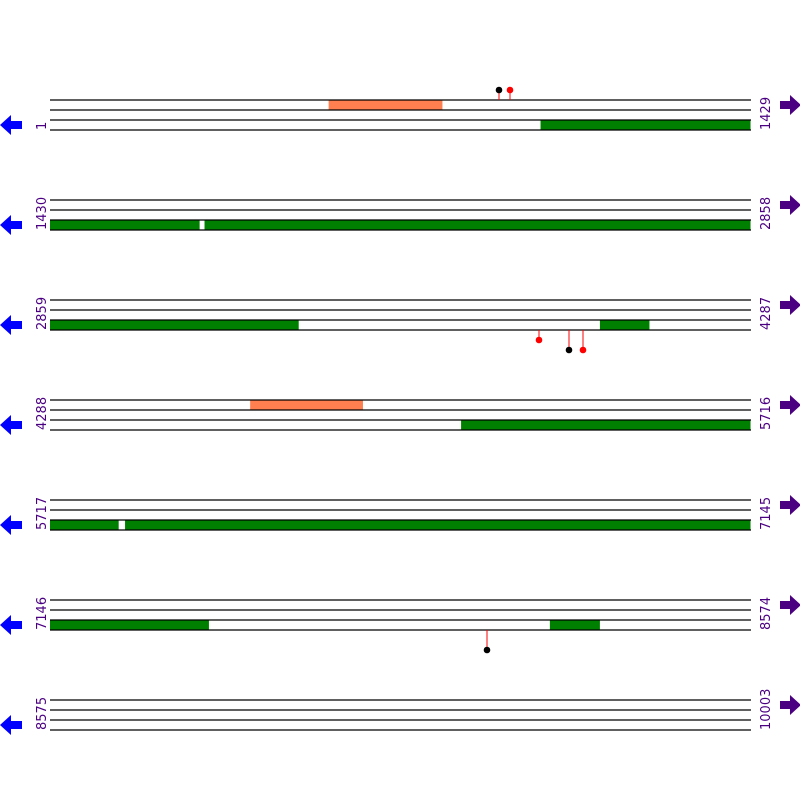 The image size is (800, 804). I want to click on start-position-label: 8575, so click(42, 713).